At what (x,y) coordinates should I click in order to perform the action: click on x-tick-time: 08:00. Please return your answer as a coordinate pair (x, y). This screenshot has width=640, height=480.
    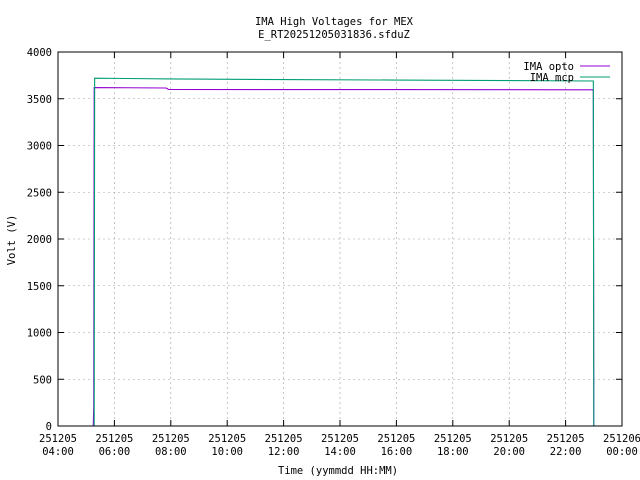
    Looking at the image, I should click on (171, 452).